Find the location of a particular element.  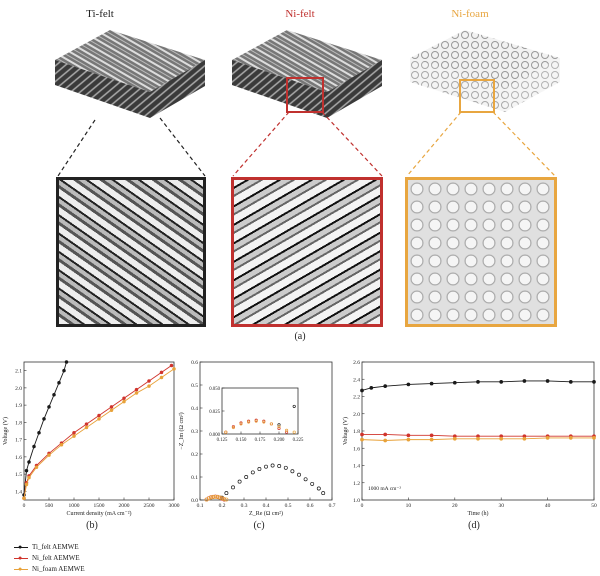

ni-felt-block is located at coordinates (307, 74).